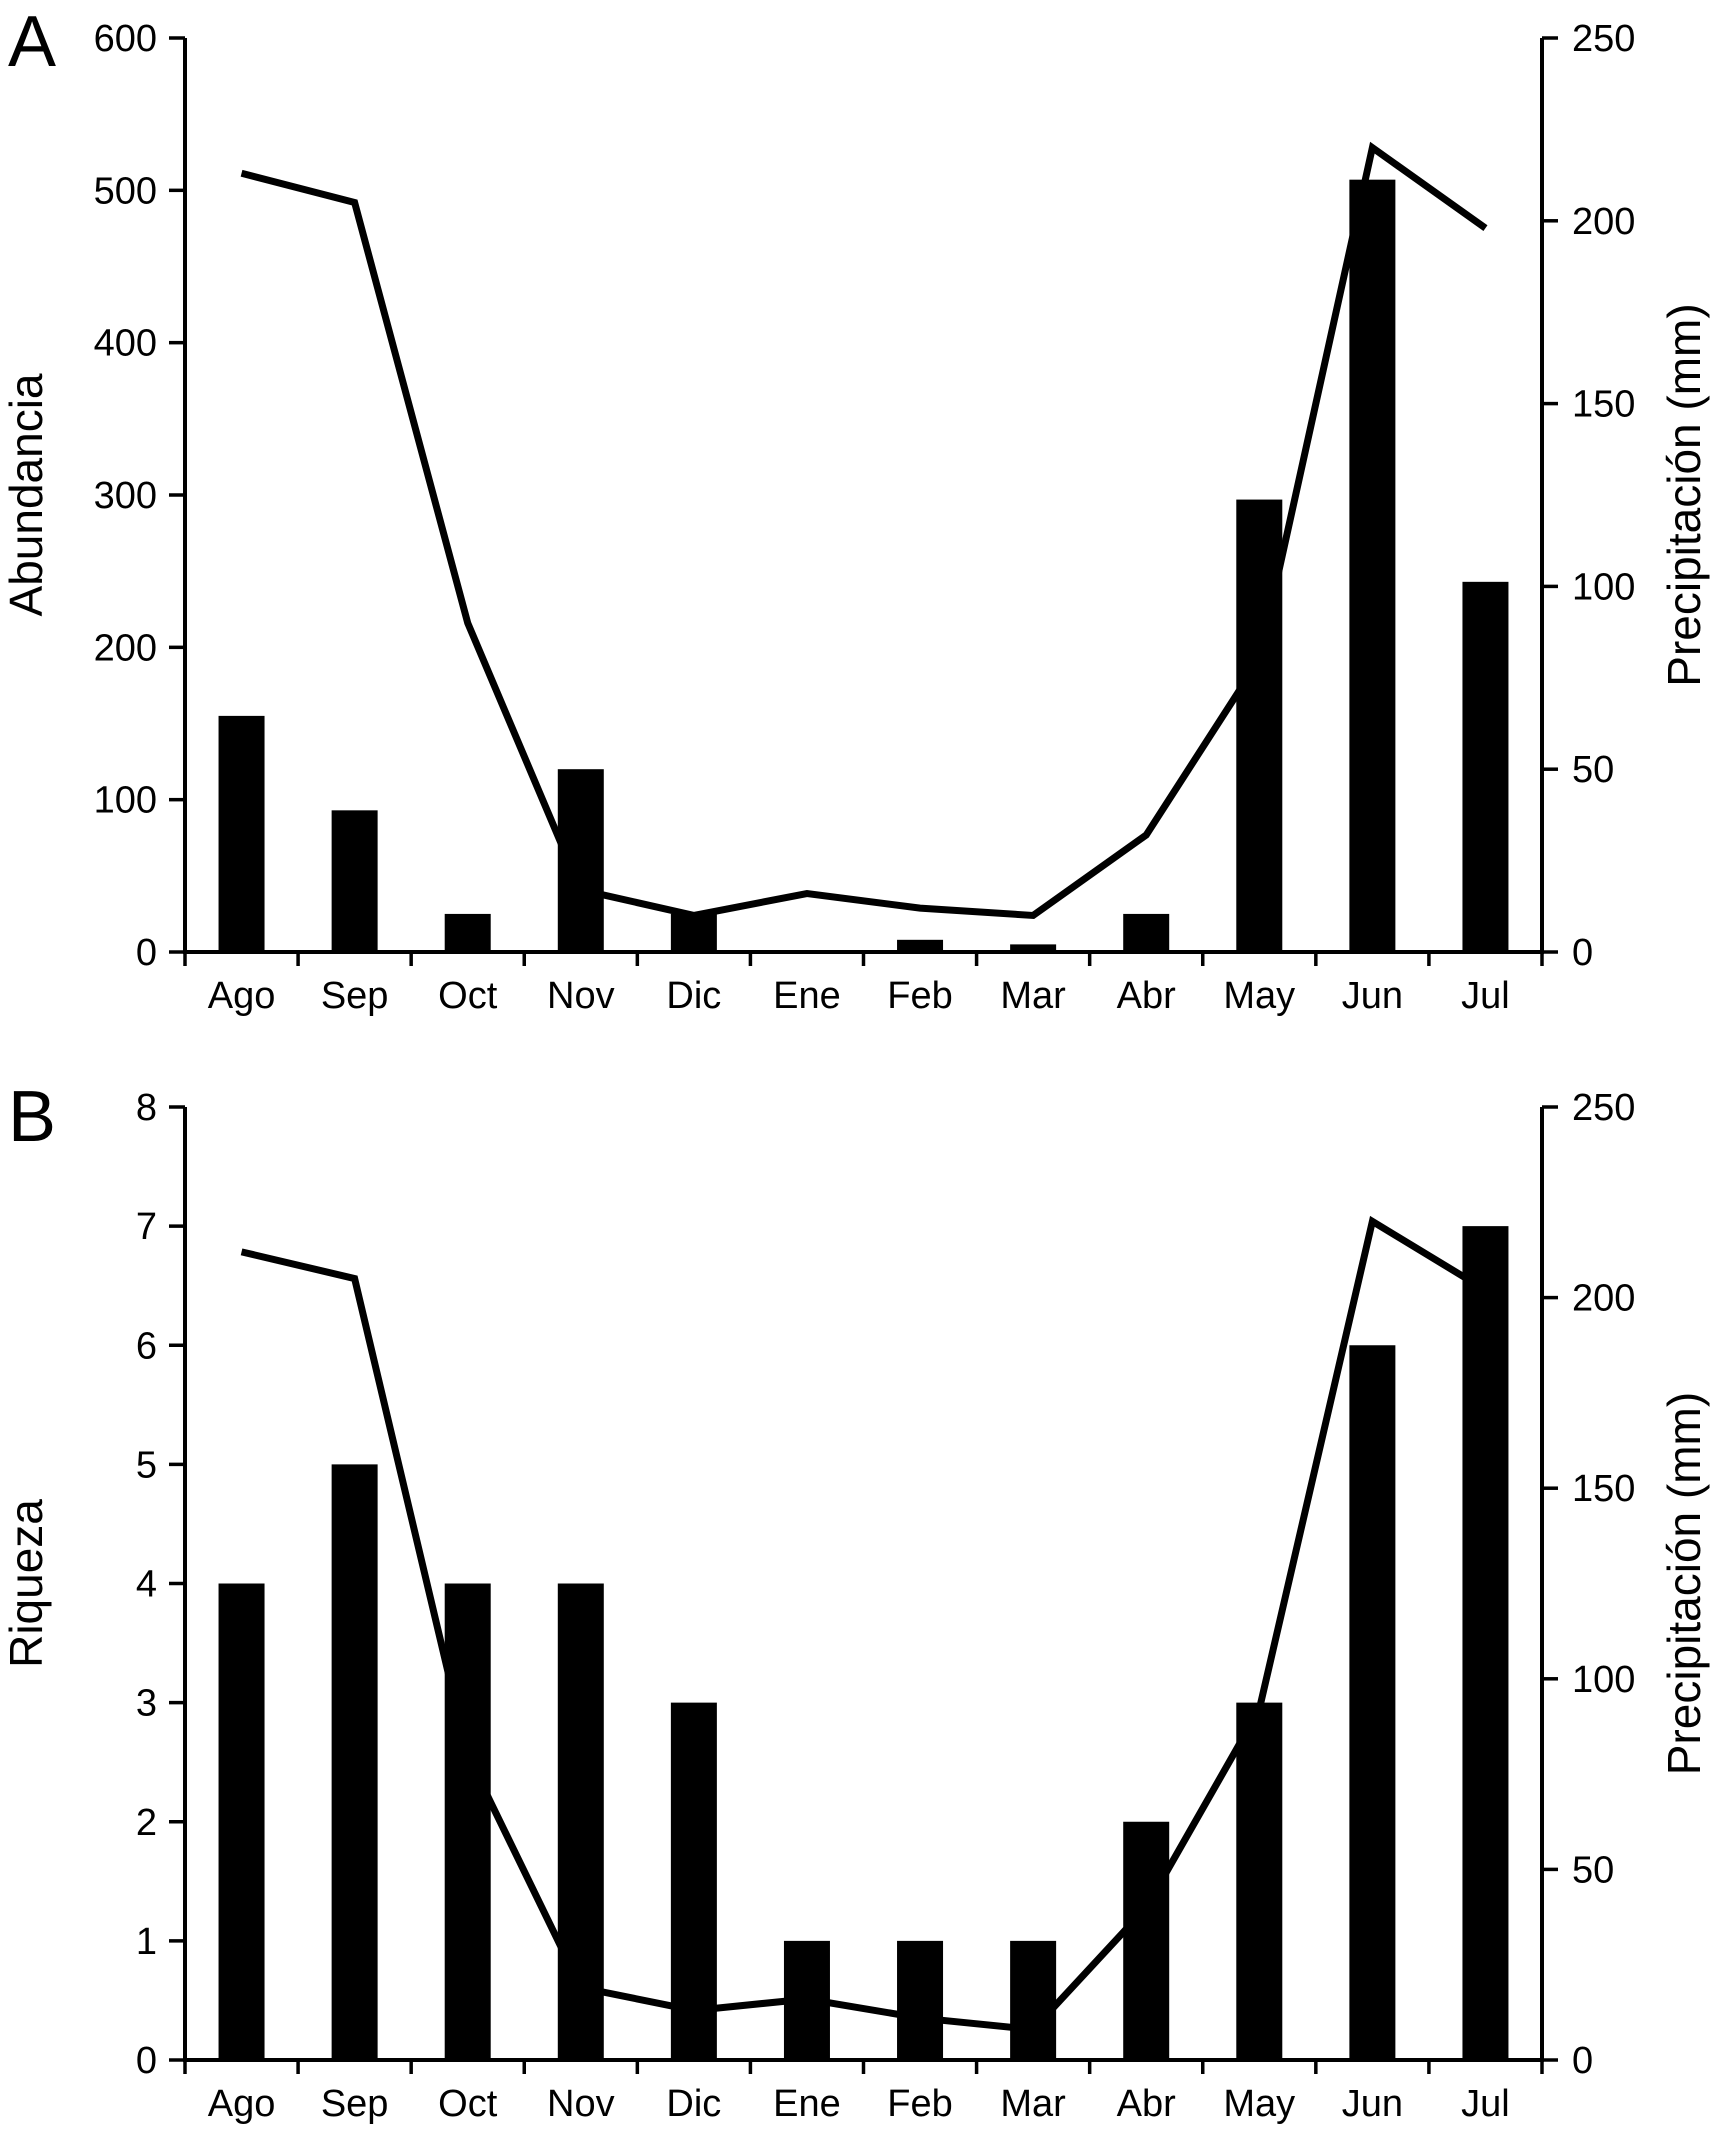 The image size is (1731, 2142). Describe the element at coordinates (26, 494) in the screenshot. I see `svg-text: Abundancia` at that location.